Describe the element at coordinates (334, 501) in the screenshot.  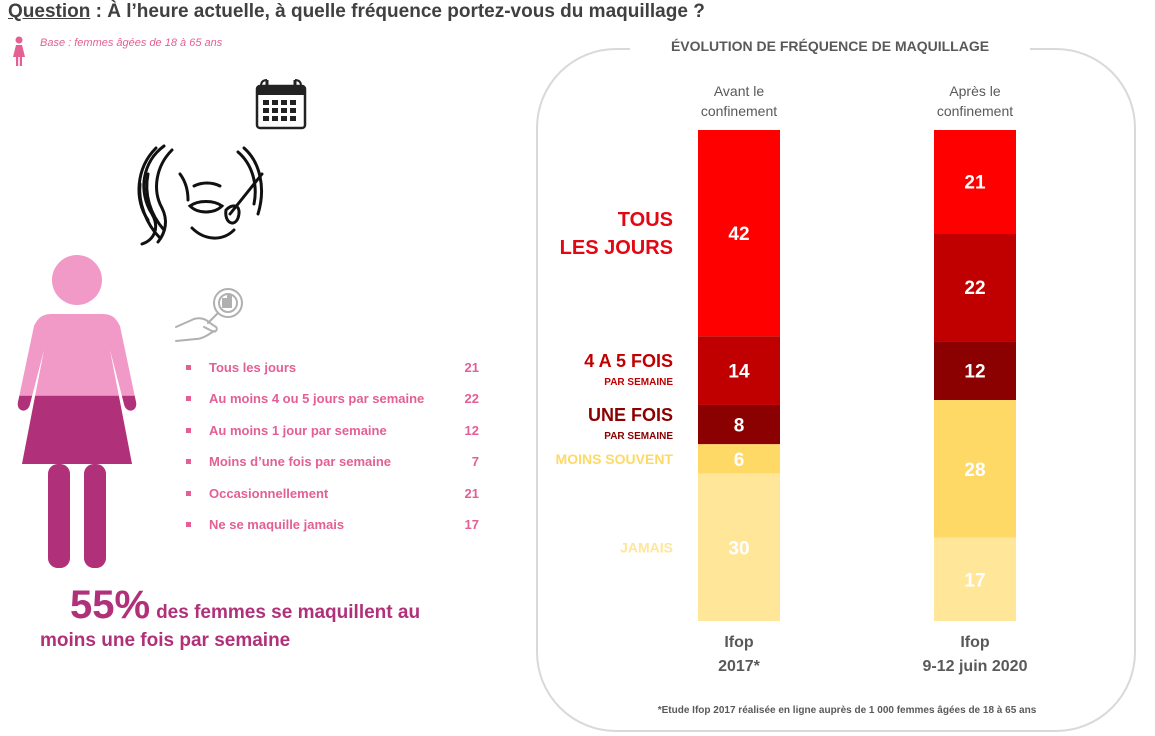
I see `stat-item: Occasionnellement 21` at that location.